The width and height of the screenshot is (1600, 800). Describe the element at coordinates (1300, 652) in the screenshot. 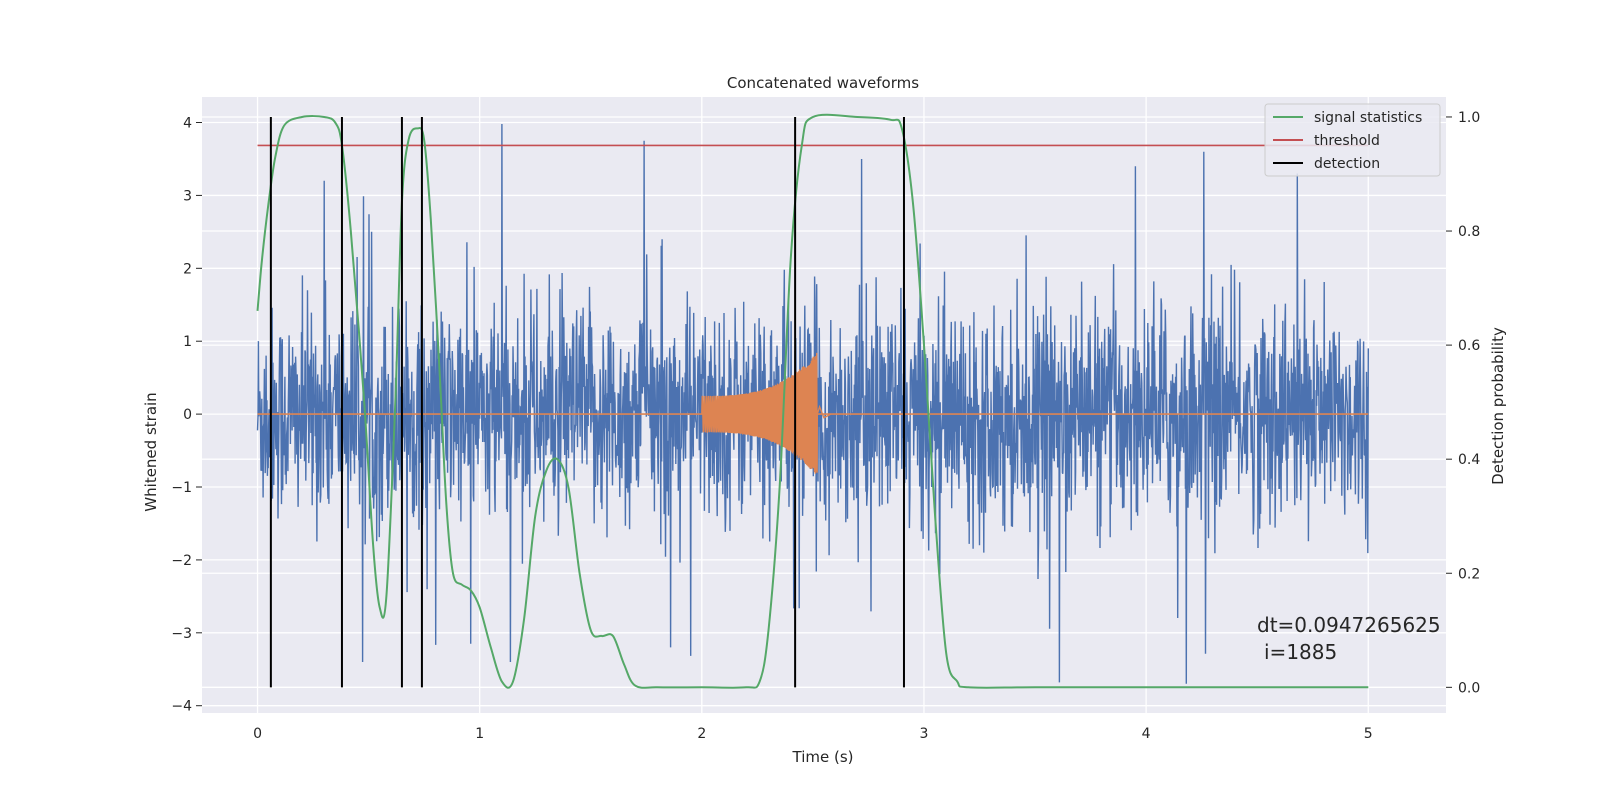

I see `annotation-i: i=1885` at that location.